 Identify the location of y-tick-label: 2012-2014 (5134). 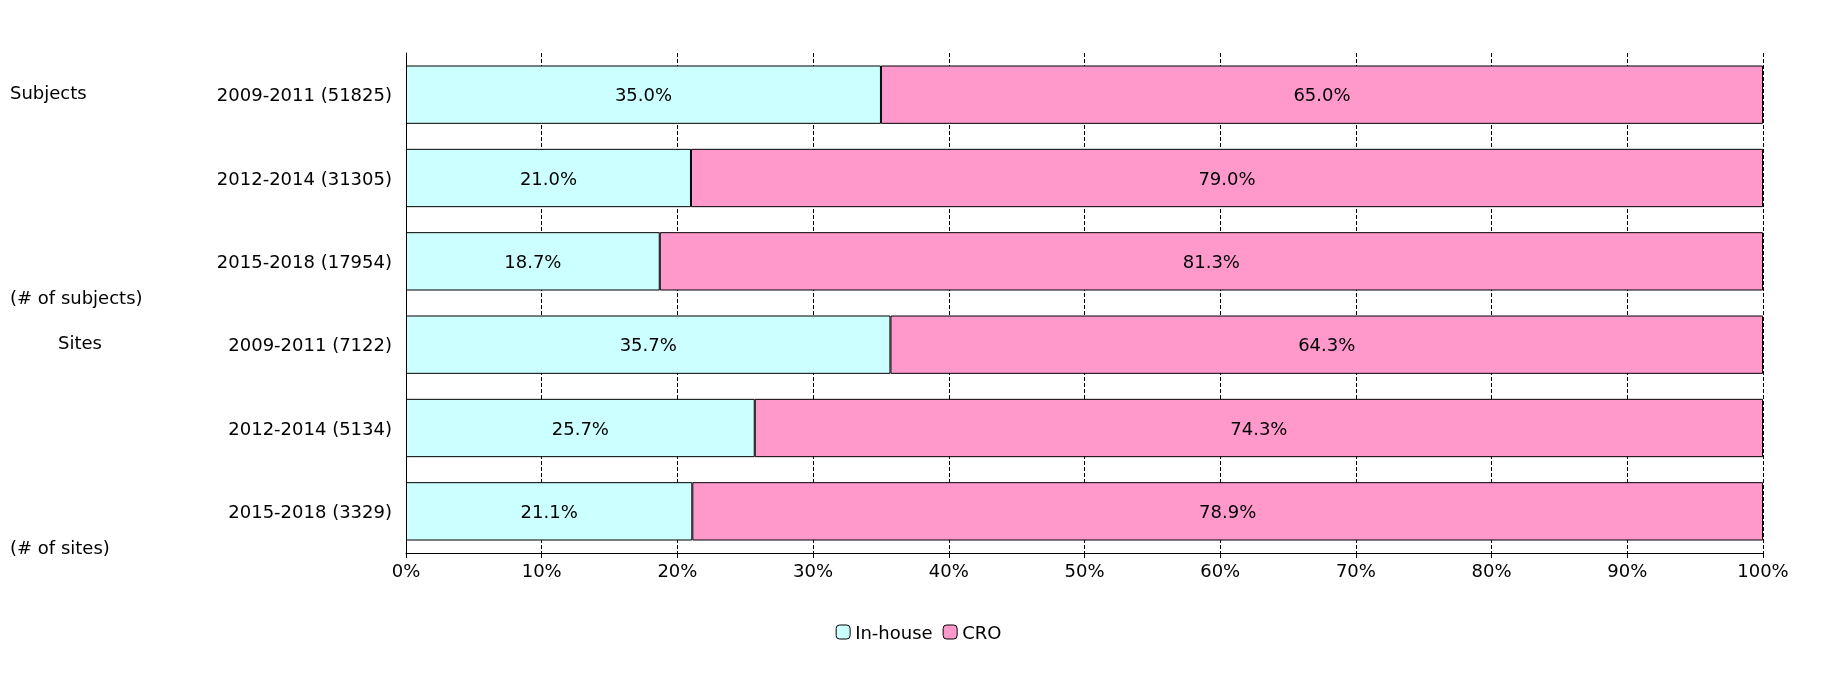
(310, 428).